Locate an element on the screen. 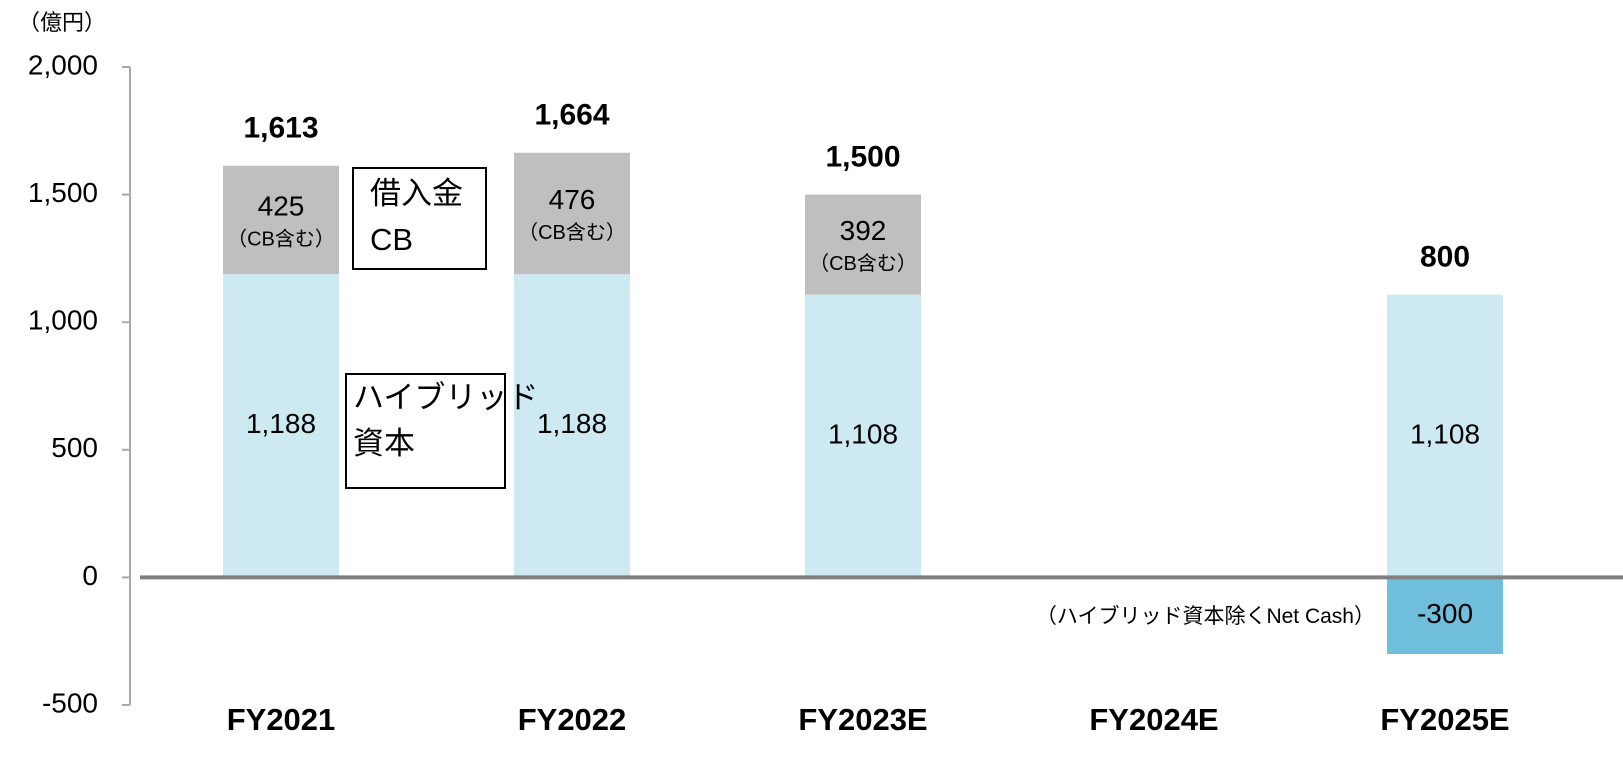 The image size is (1623, 764). total-label: 800 is located at coordinates (1445, 257).